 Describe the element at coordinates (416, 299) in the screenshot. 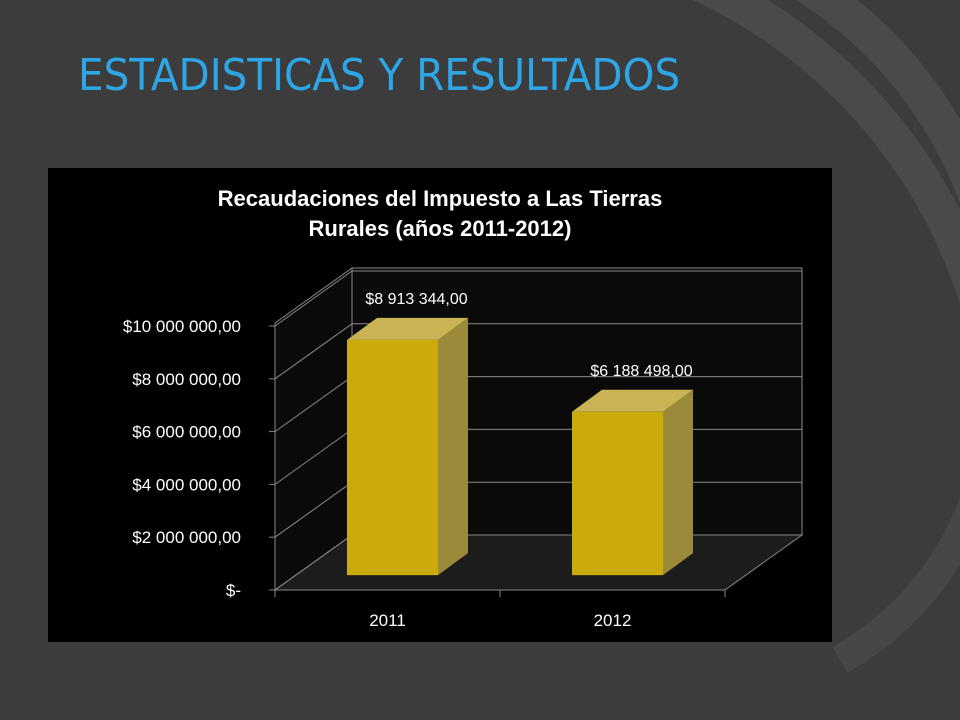

I see `data-label: $8 913 344,00` at that location.